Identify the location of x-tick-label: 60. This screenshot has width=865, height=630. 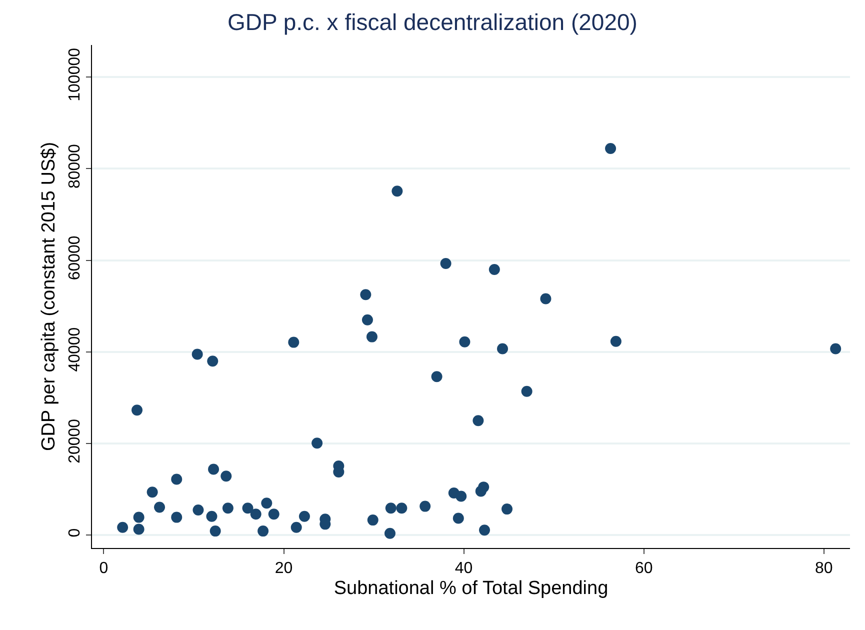
(643, 569).